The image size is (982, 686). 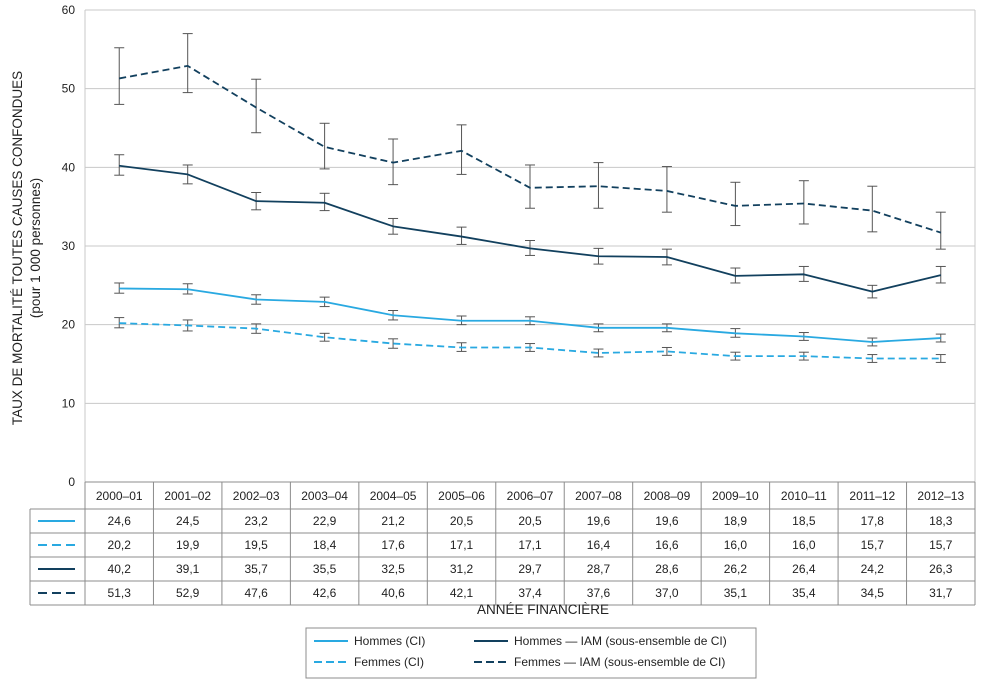 I want to click on data-label: 26,2, so click(x=736, y=569).